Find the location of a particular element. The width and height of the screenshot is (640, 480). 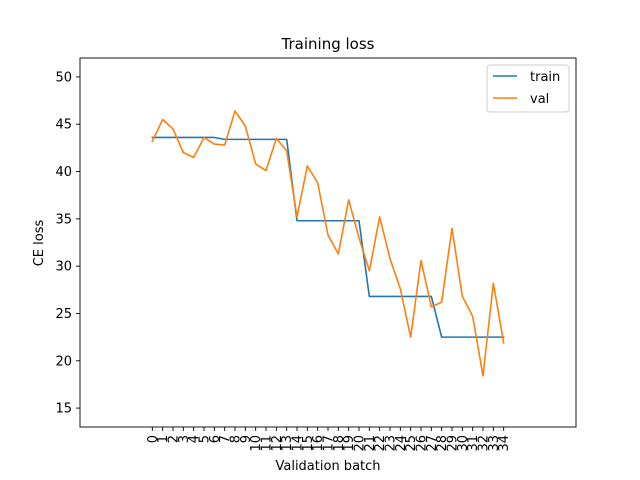

y-tick-label: 15 is located at coordinates (63, 409).